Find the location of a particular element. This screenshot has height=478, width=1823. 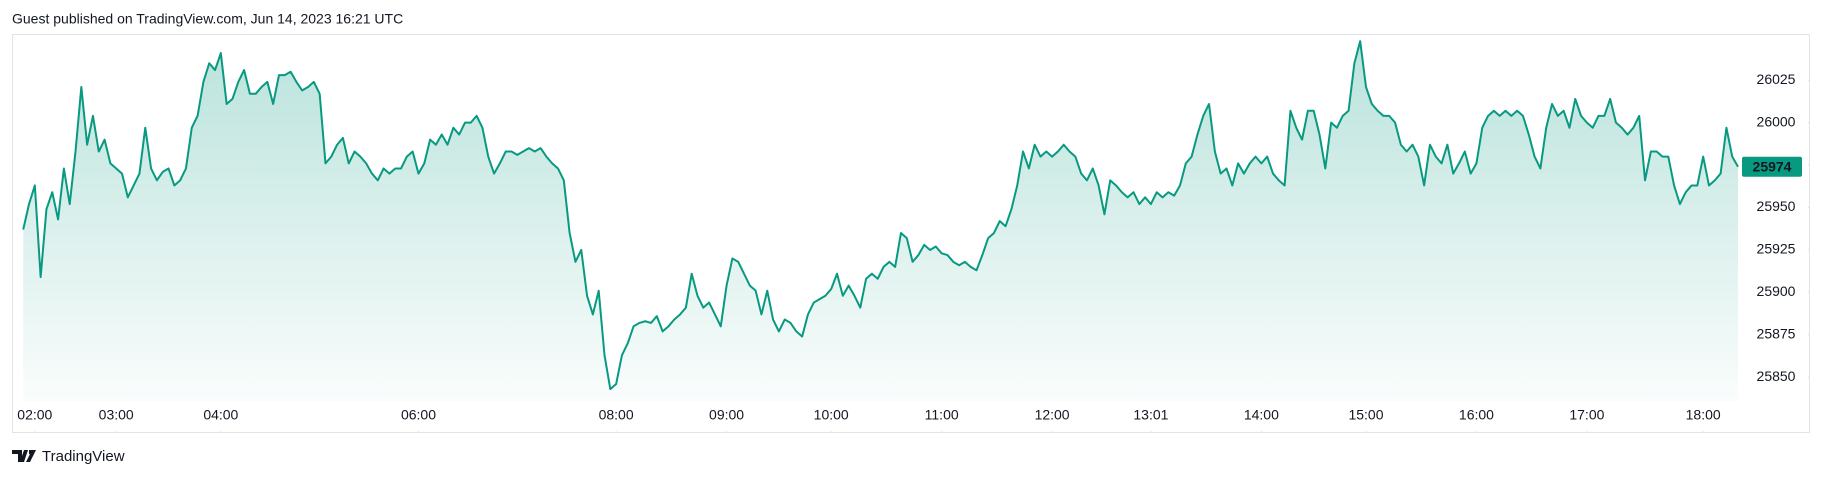

x-tick-label: 16:00 is located at coordinates (1476, 415).